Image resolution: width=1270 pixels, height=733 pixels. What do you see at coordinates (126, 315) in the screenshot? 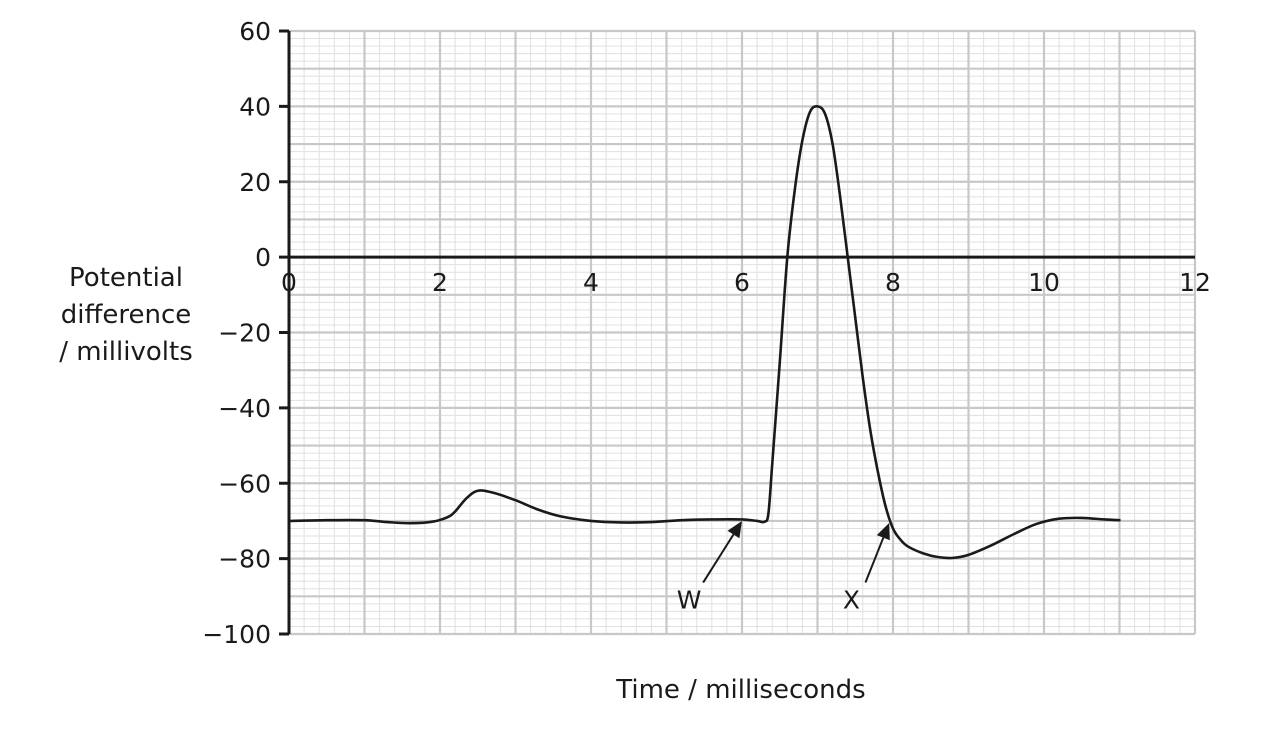
I see `y-axis-title-line-2: difference` at bounding box center [126, 315].